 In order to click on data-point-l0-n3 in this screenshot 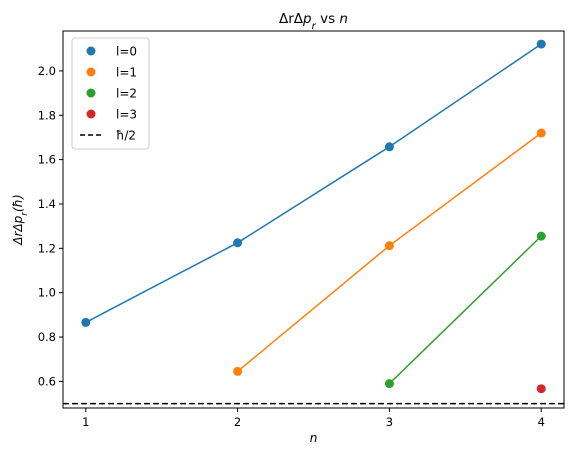, I will do `click(389, 147)`.